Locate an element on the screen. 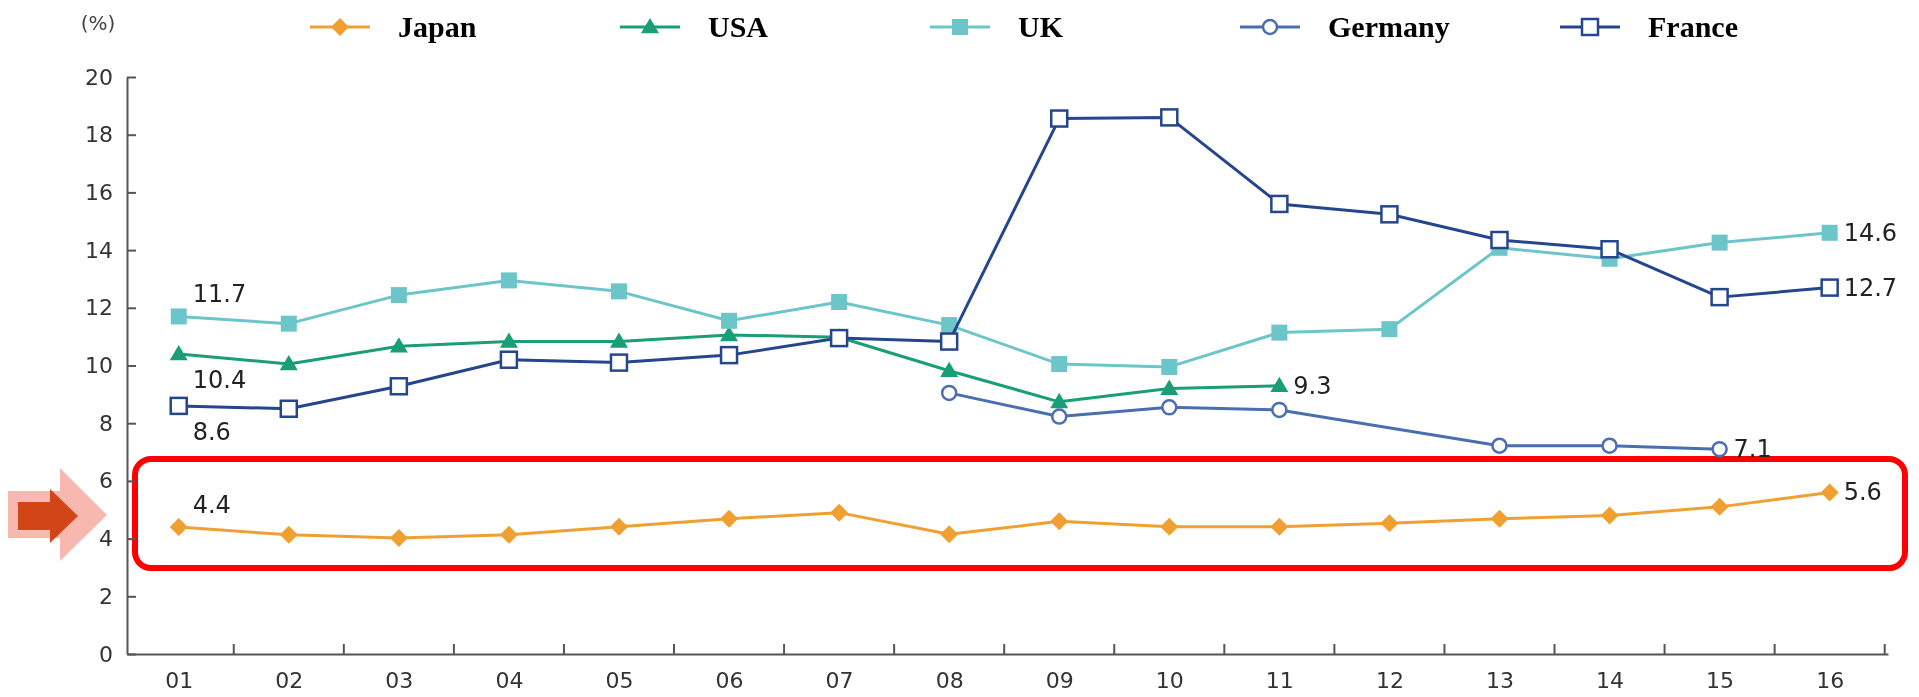  x-tick-label: 03 is located at coordinates (399, 680).